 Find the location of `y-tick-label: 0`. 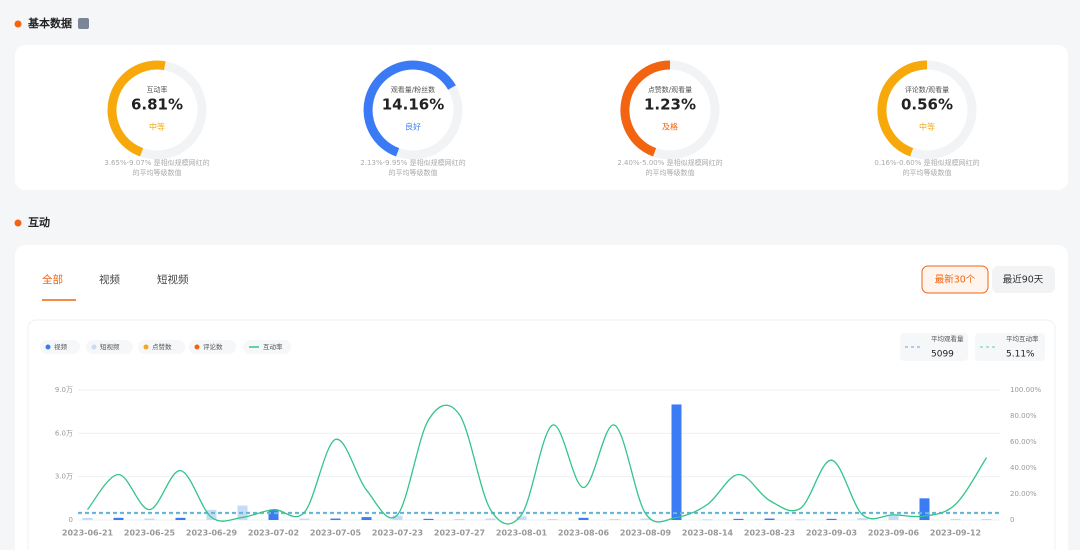

y-tick-label: 0 is located at coordinates (71, 520).